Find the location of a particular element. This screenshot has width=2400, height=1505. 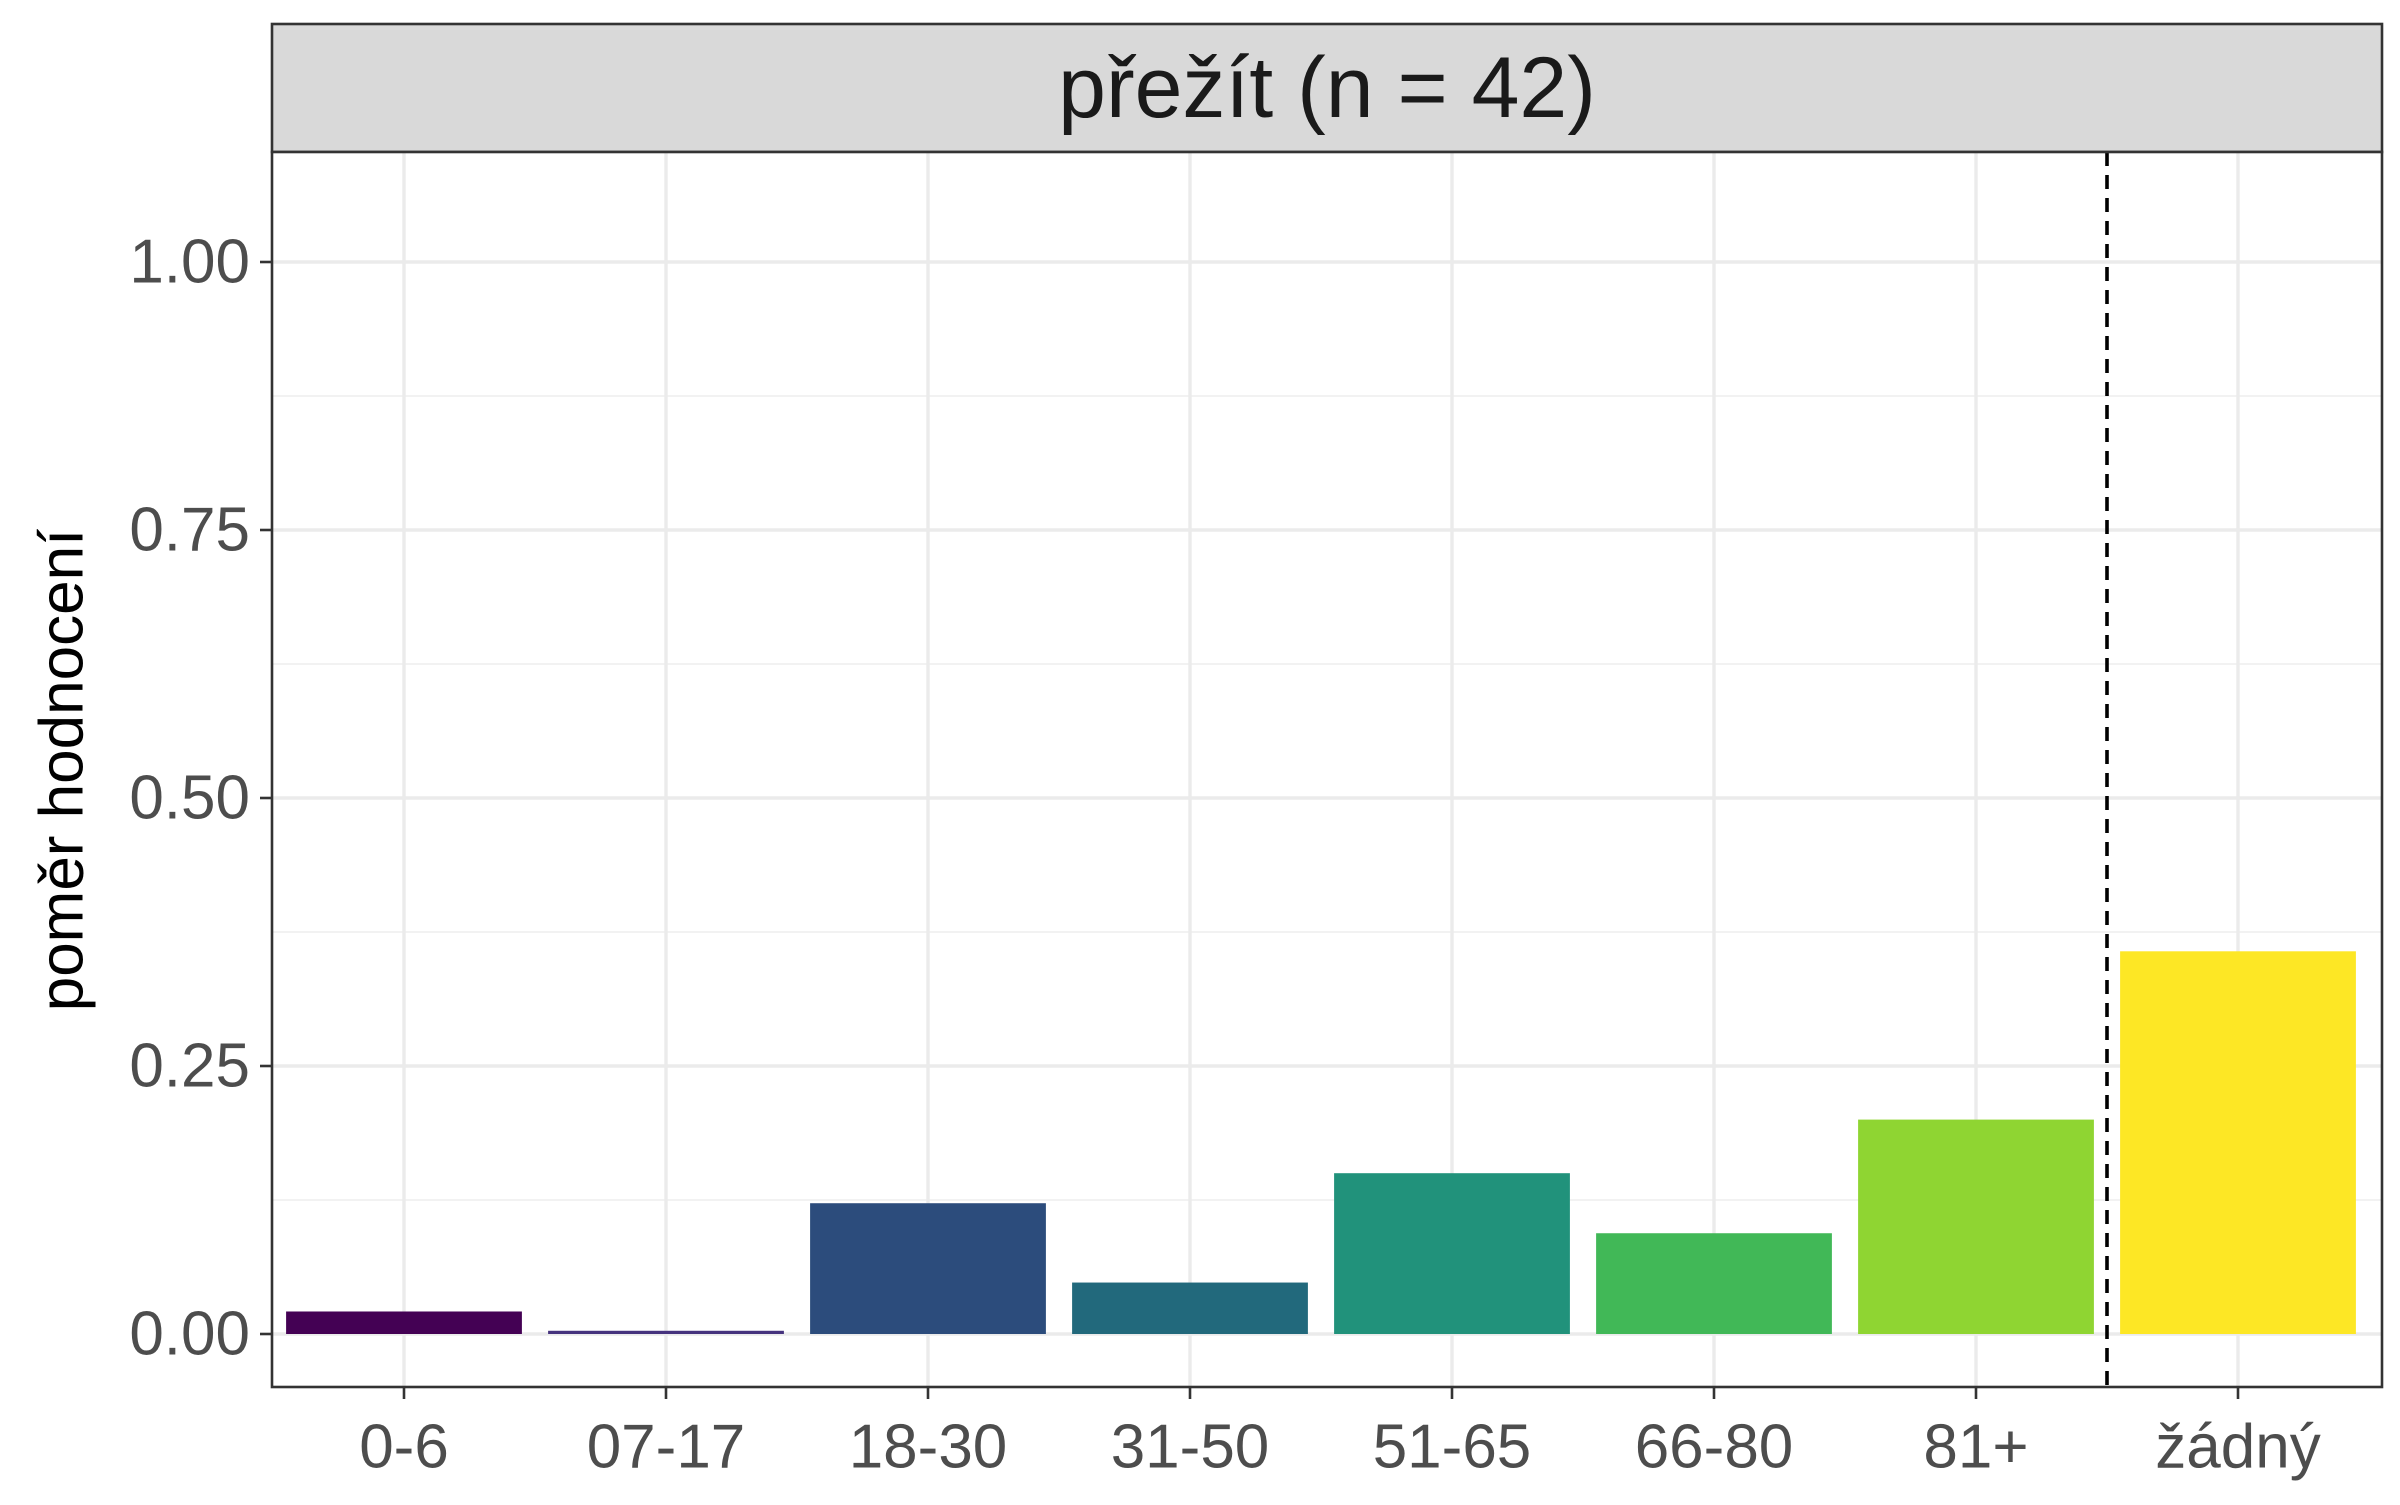

y-axis: 0.00 0.25 0.50 0.75 1.00 is located at coordinates (200, 798).